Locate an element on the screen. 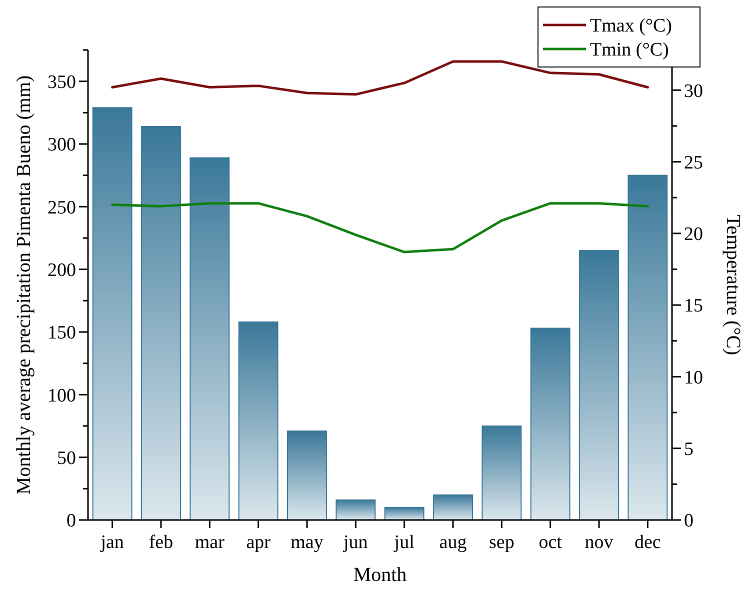  y2-tick-label: 30 is located at coordinates (693, 91).